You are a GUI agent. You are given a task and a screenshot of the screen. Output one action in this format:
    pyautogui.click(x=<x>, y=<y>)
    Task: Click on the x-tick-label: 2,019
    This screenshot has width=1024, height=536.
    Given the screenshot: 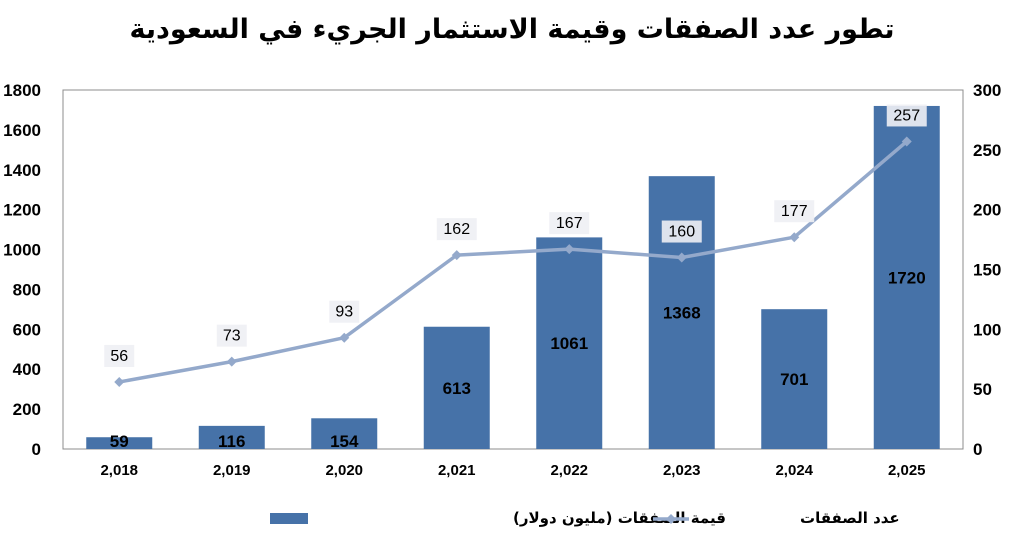 What is the action you would take?
    pyautogui.click(x=232, y=470)
    